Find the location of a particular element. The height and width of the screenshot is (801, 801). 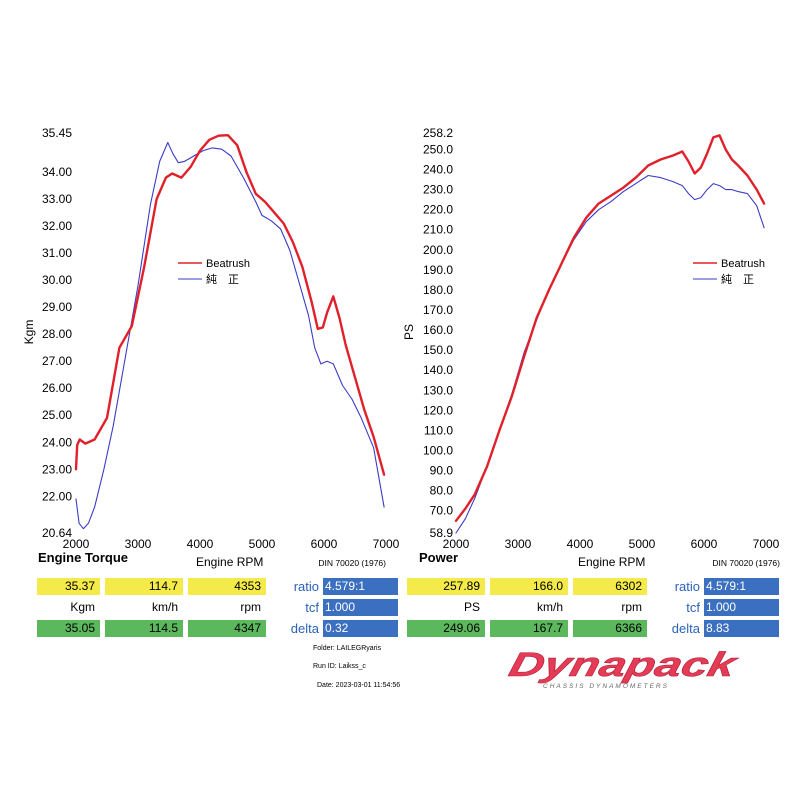

logo-subtitle: CHASSIS DYNAMOMETERS is located at coordinates (606, 686).